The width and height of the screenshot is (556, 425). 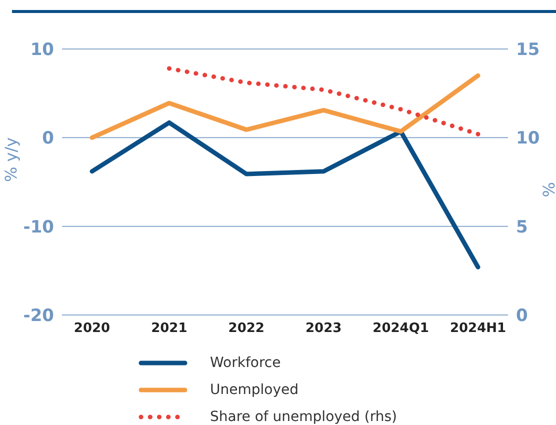 What do you see at coordinates (400, 328) in the screenshot?
I see `x-tick-label: 2024Q1` at bounding box center [400, 328].